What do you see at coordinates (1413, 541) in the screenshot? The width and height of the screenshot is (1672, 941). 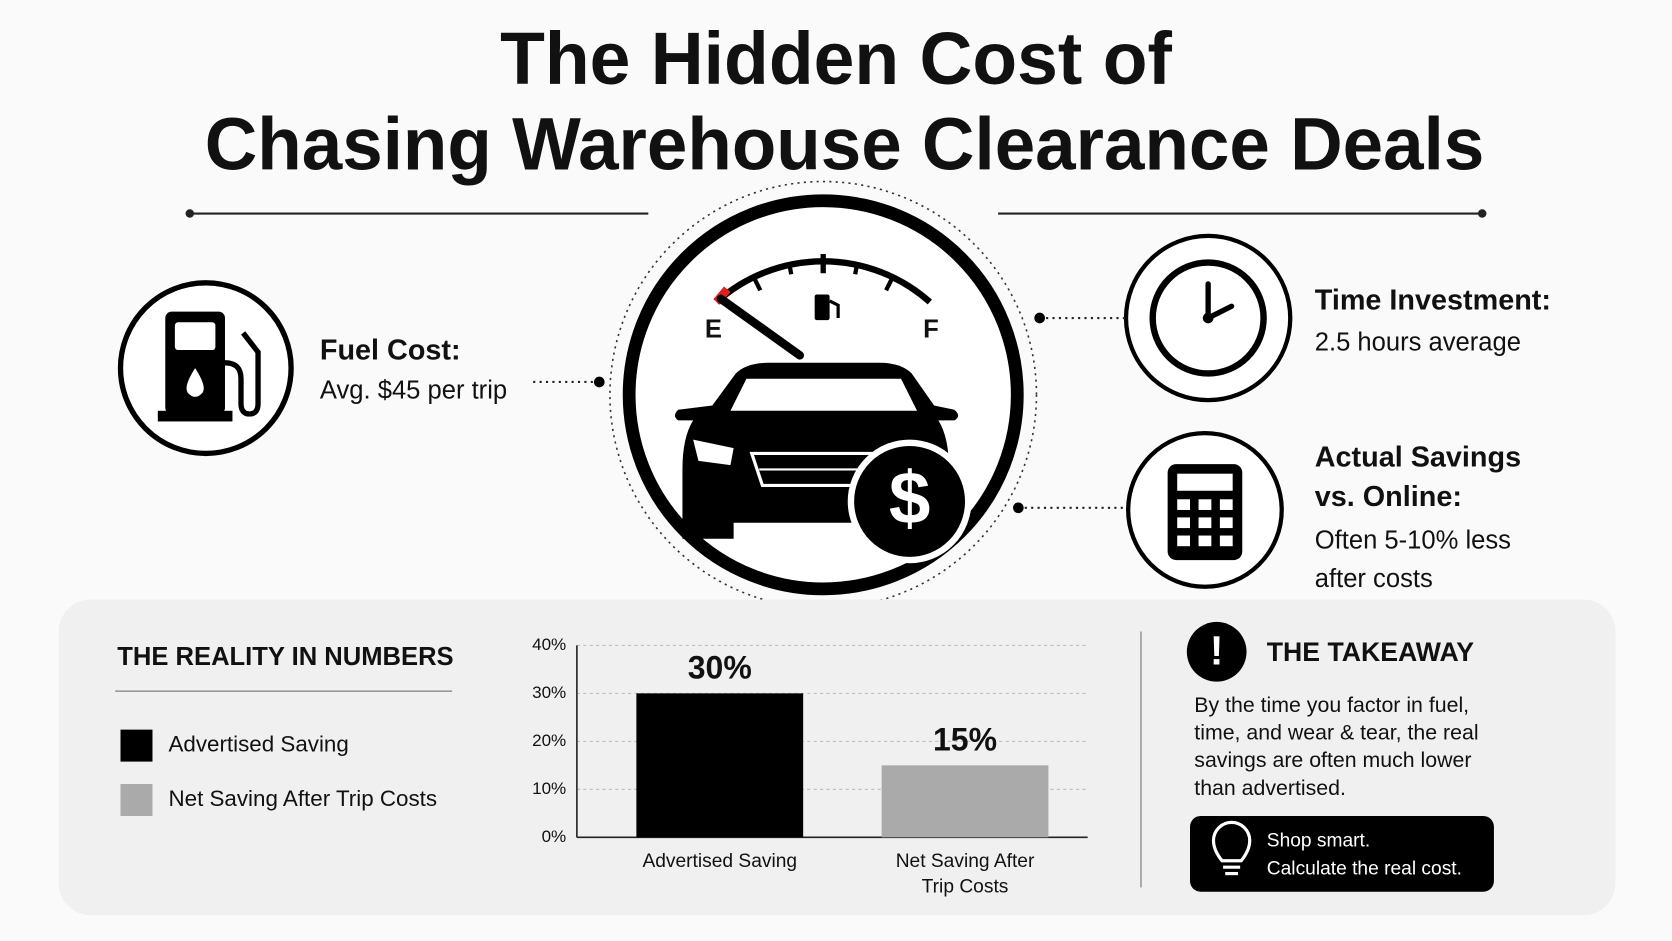 I see `savings-text: Often 5-10% less` at bounding box center [1413, 541].